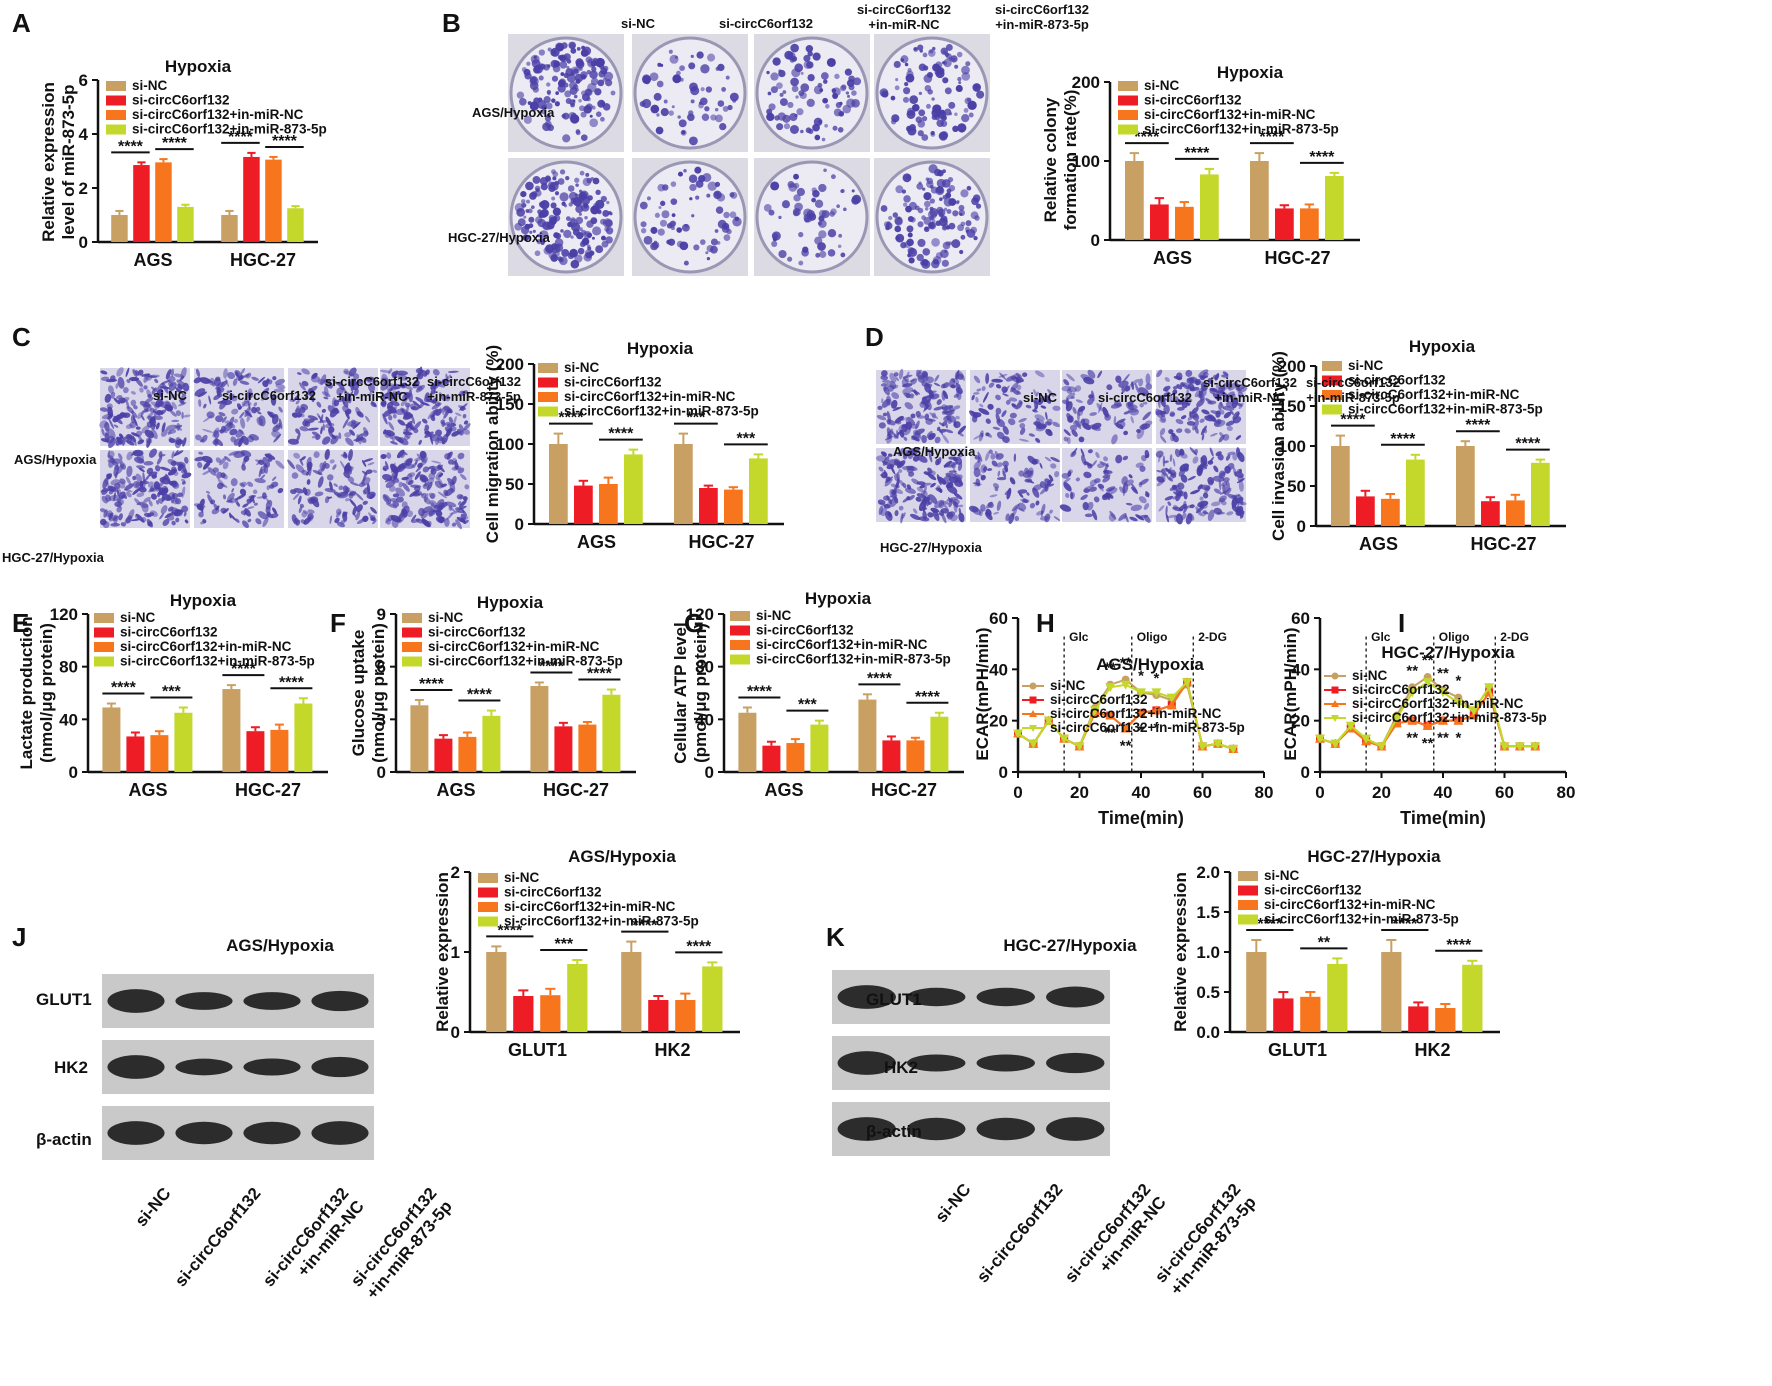  I want to click on chart-B-legend-label: si-circC6orf132+in-miR-NC, so click(1230, 114).